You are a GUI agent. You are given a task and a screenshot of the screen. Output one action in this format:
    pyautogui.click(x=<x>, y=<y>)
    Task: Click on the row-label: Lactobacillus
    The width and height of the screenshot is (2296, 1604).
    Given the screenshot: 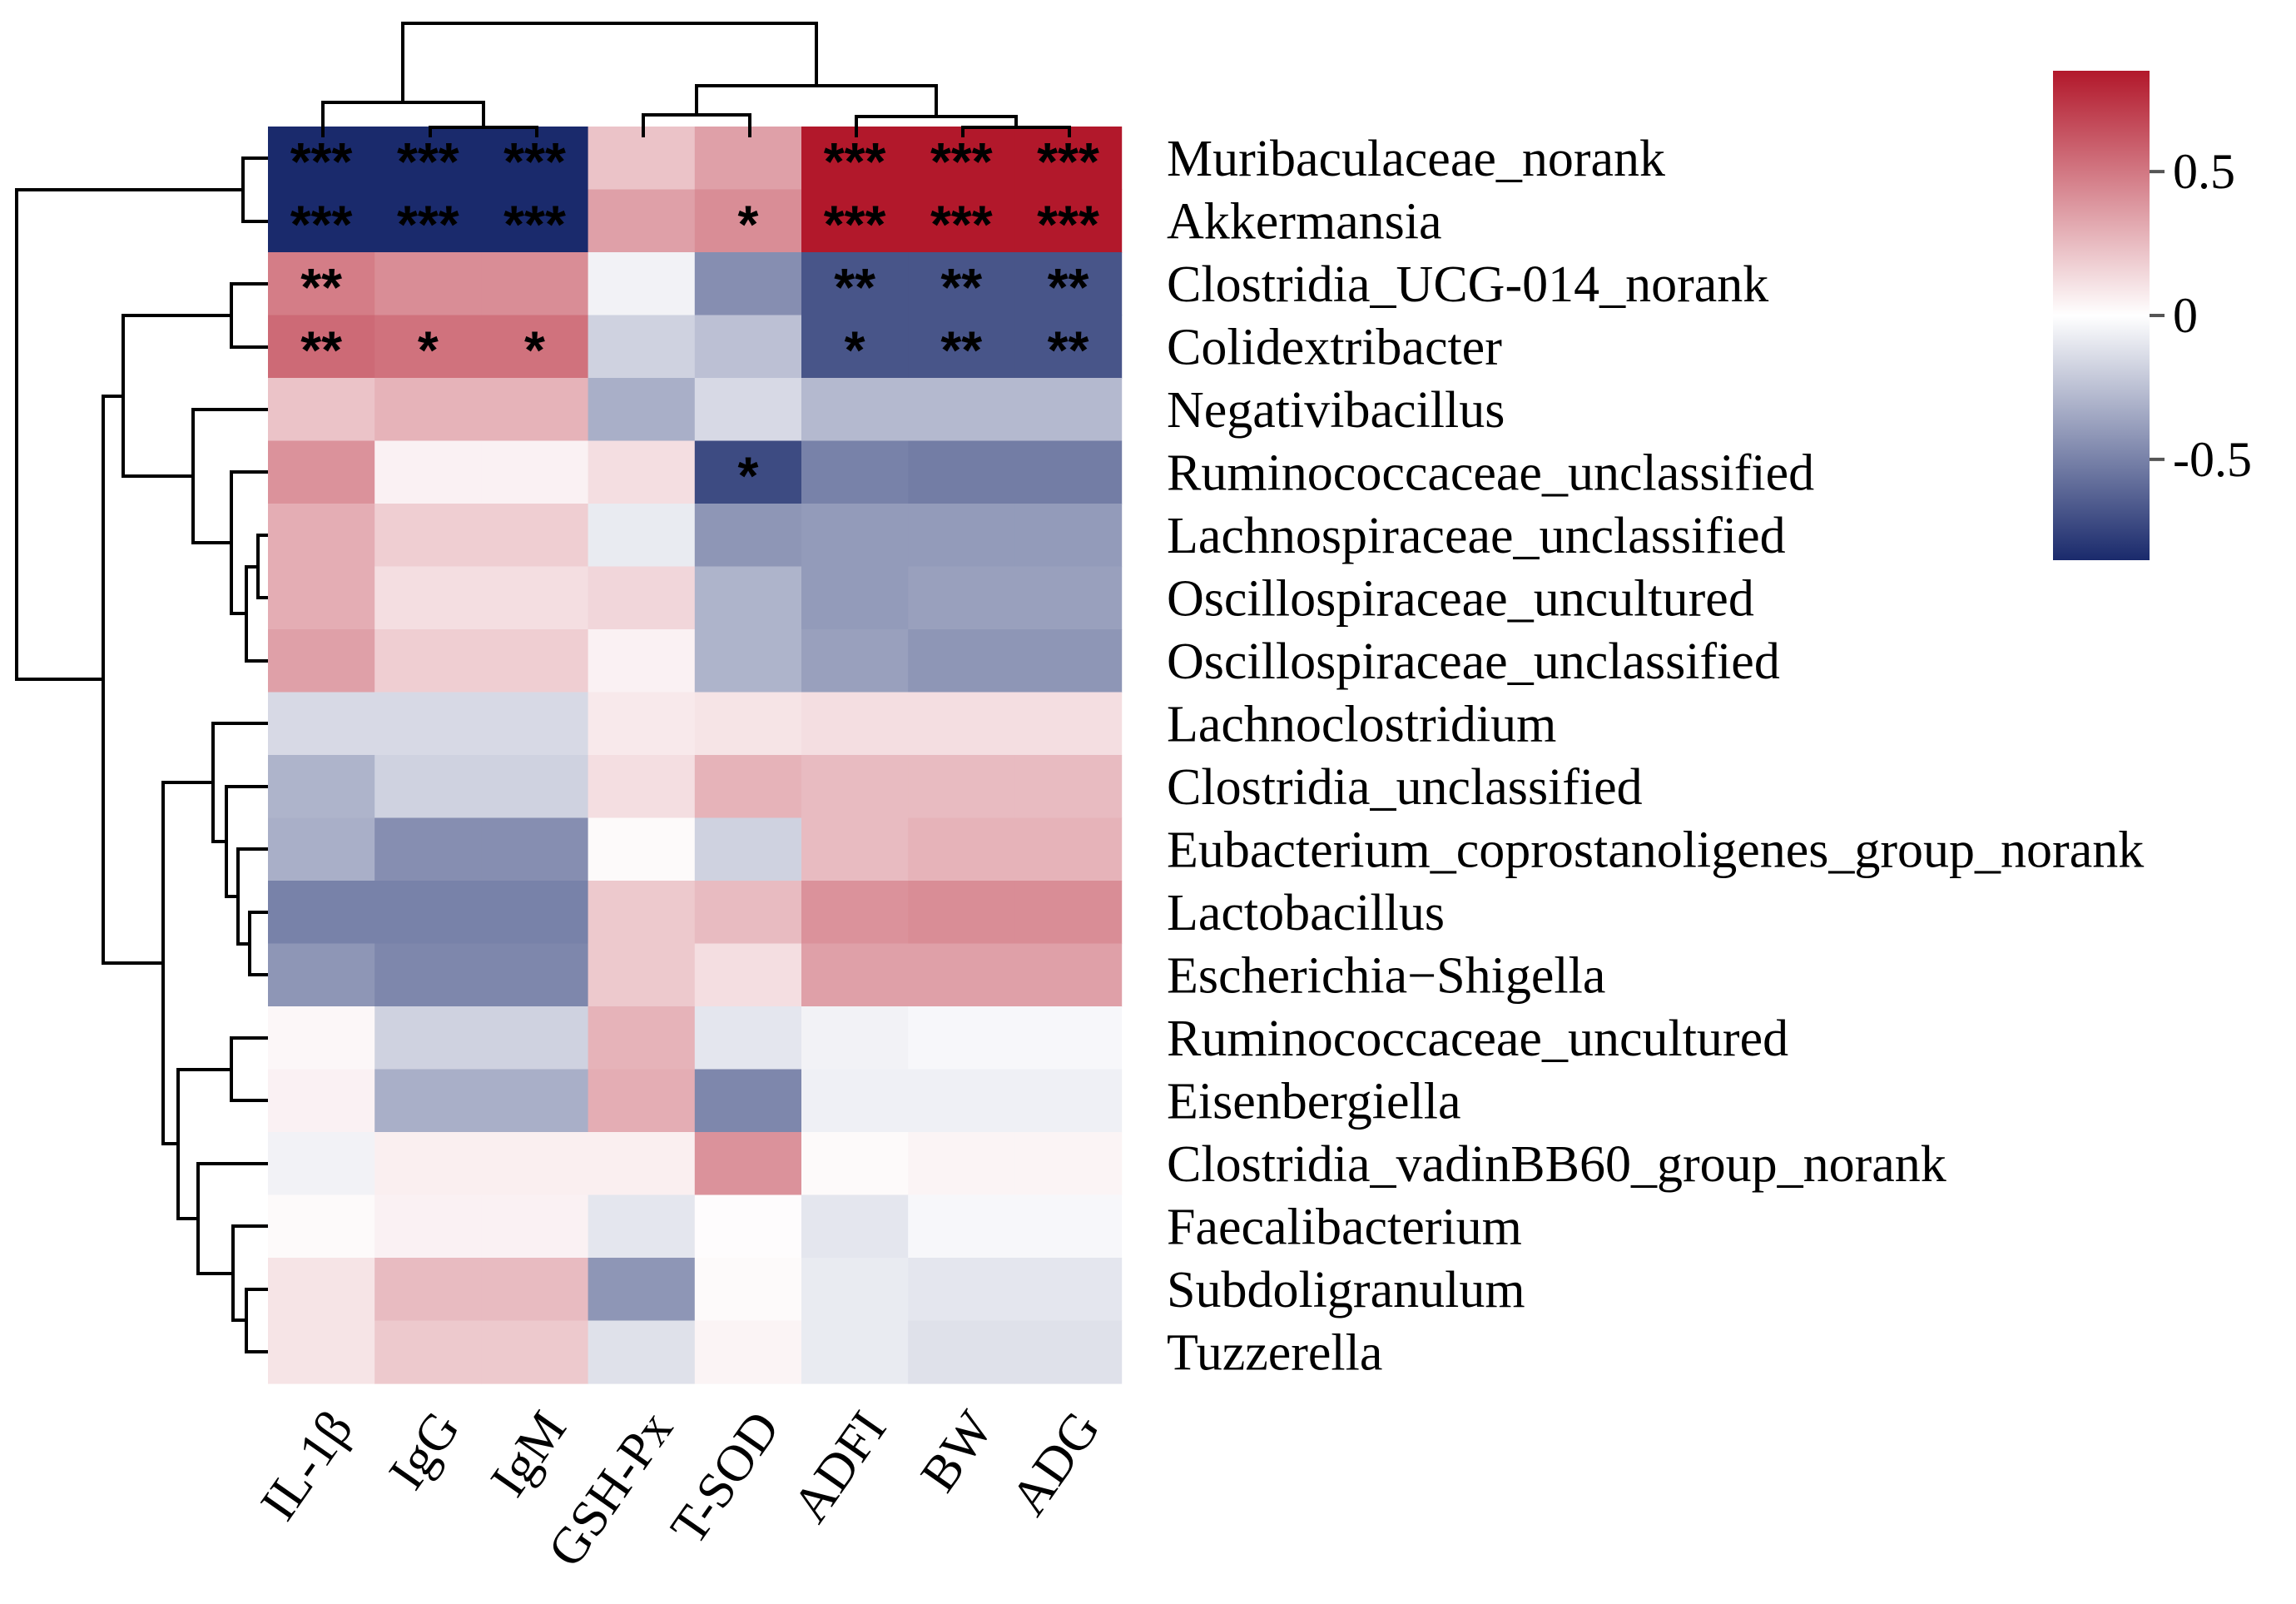 What is the action you would take?
    pyautogui.click(x=1306, y=913)
    